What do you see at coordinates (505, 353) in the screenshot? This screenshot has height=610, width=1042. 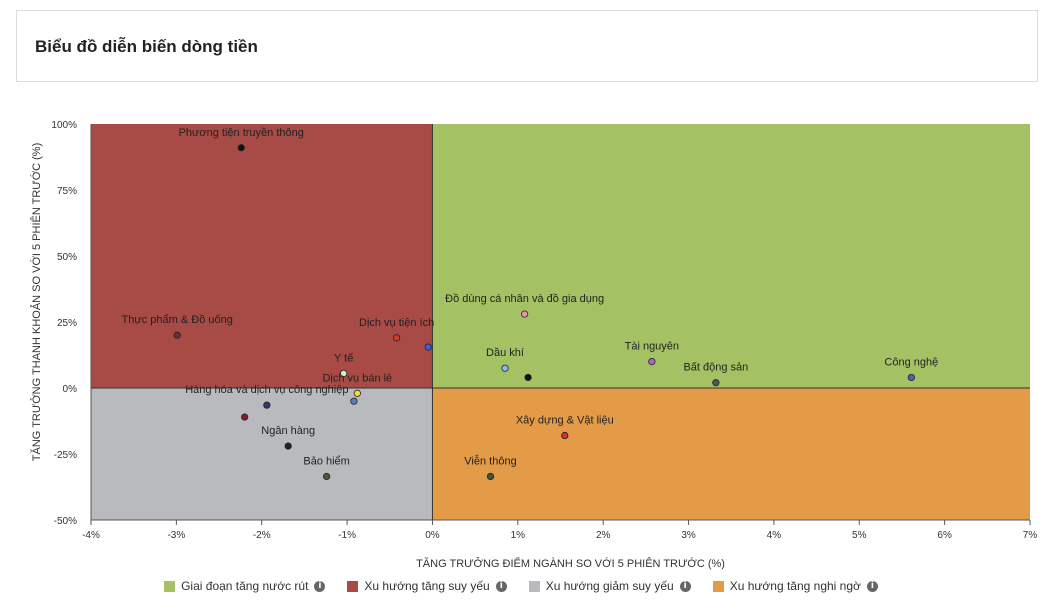 I see `data-label: Dầu khí` at bounding box center [505, 353].